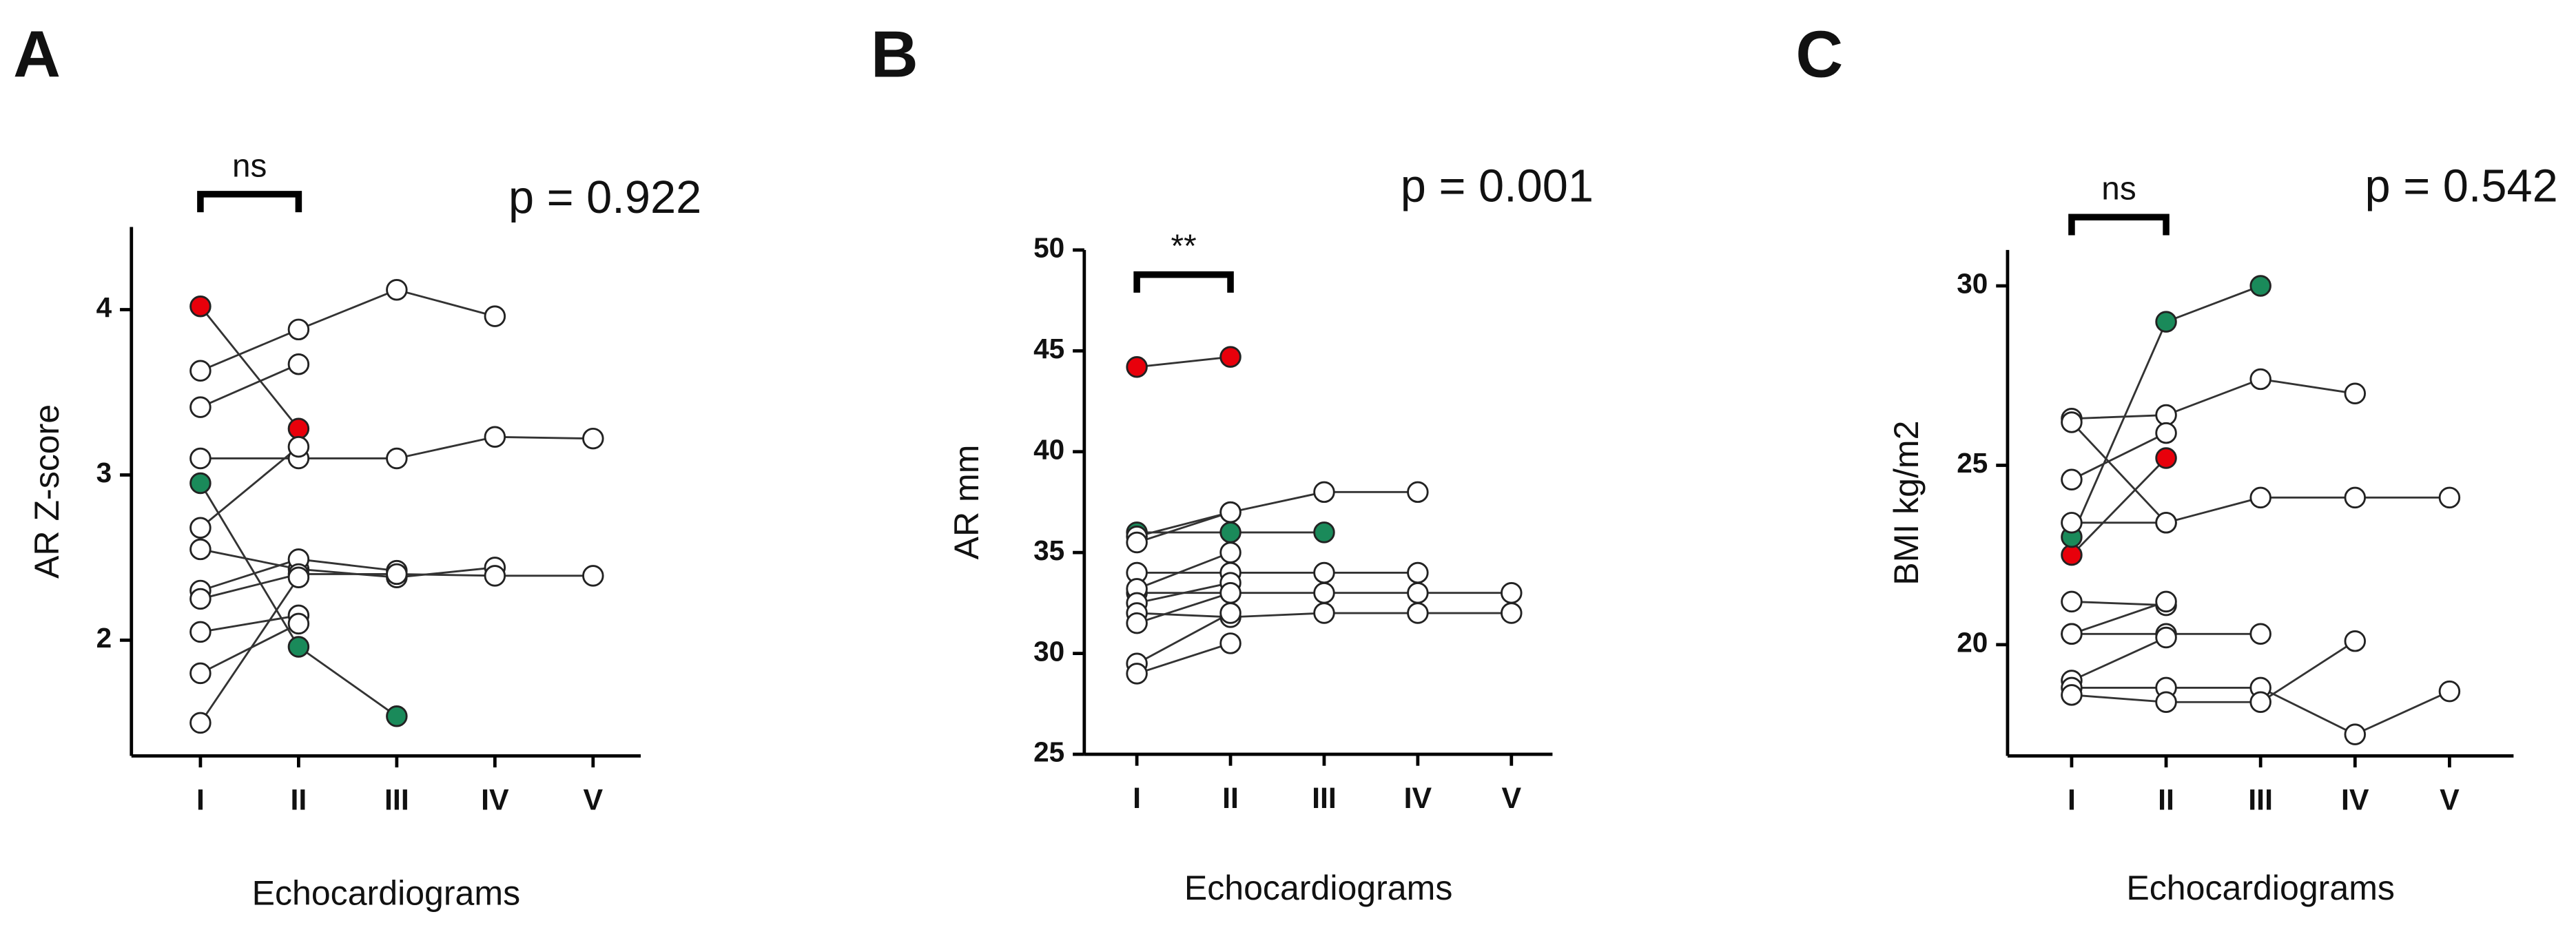  Describe the element at coordinates (2166, 800) in the screenshot. I see `x-tick-label: II` at that location.